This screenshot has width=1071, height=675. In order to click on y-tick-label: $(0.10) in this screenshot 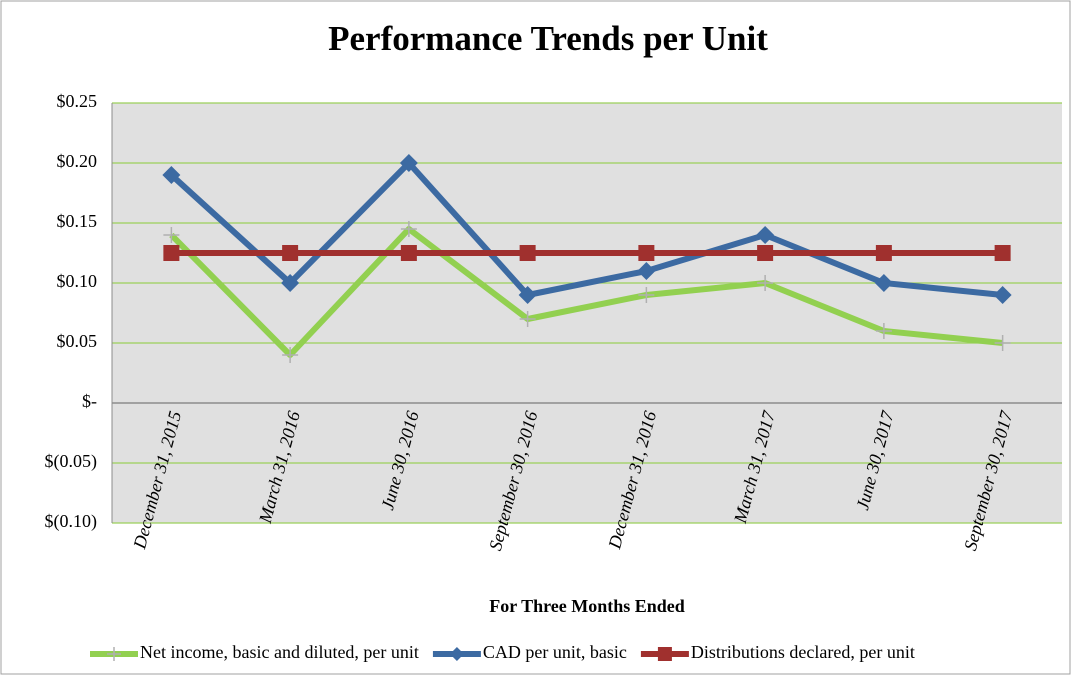, I will do `click(71, 521)`.